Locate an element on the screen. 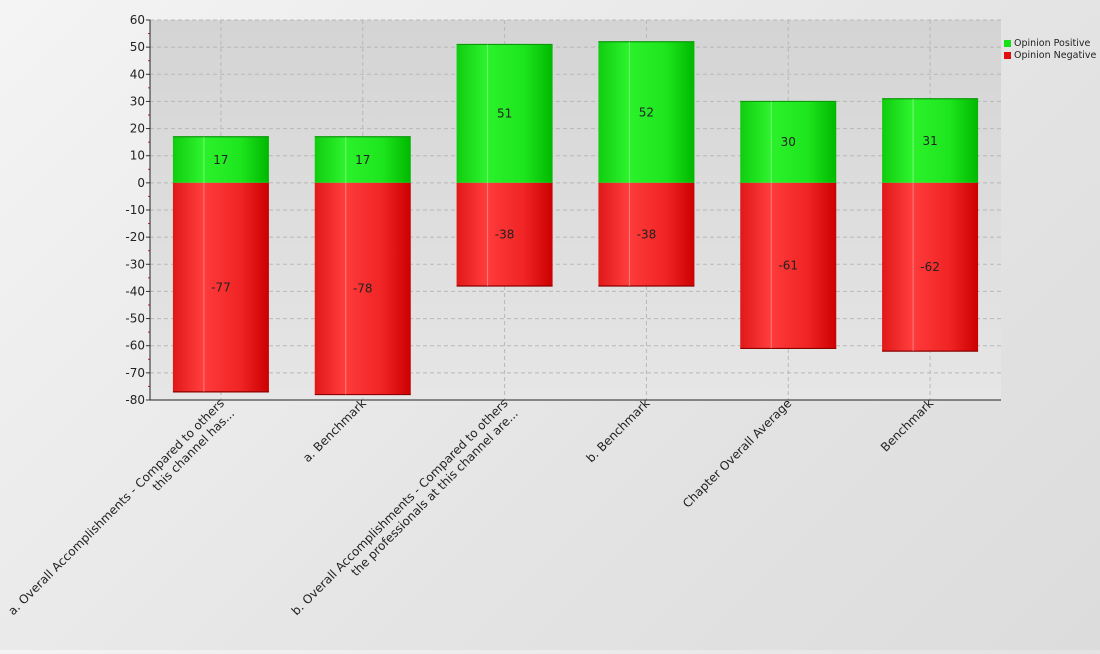 This screenshot has width=1100, height=654. data-label-positive: 31 is located at coordinates (929, 141).